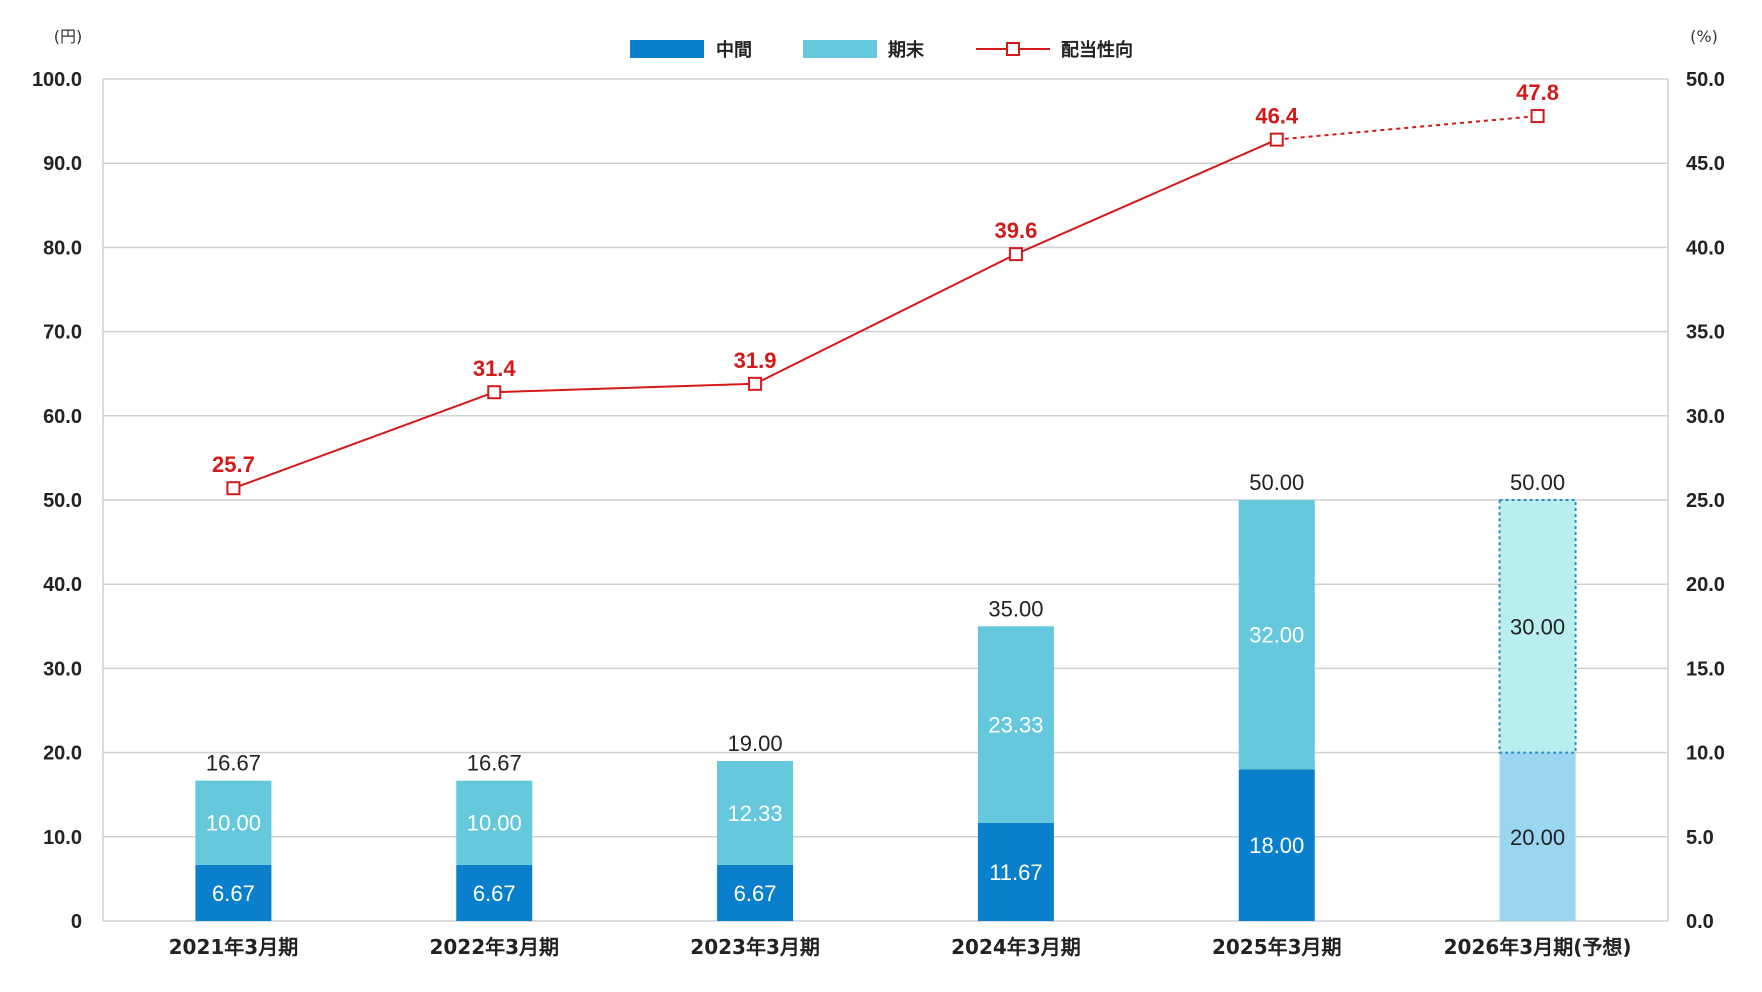 The image size is (1762, 992). What do you see at coordinates (62, 754) in the screenshot?
I see `left-axis-tick-label: 20.0` at bounding box center [62, 754].